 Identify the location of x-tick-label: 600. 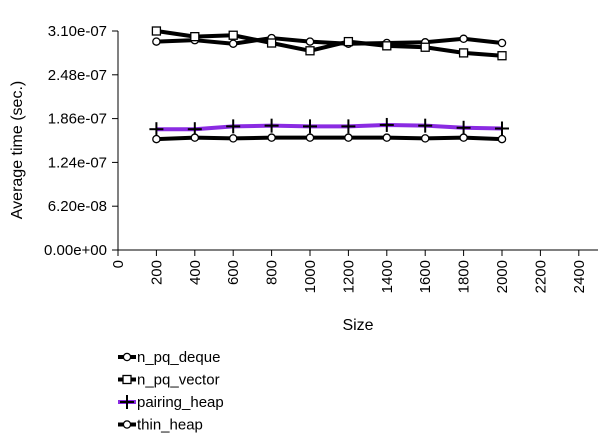
(233, 272).